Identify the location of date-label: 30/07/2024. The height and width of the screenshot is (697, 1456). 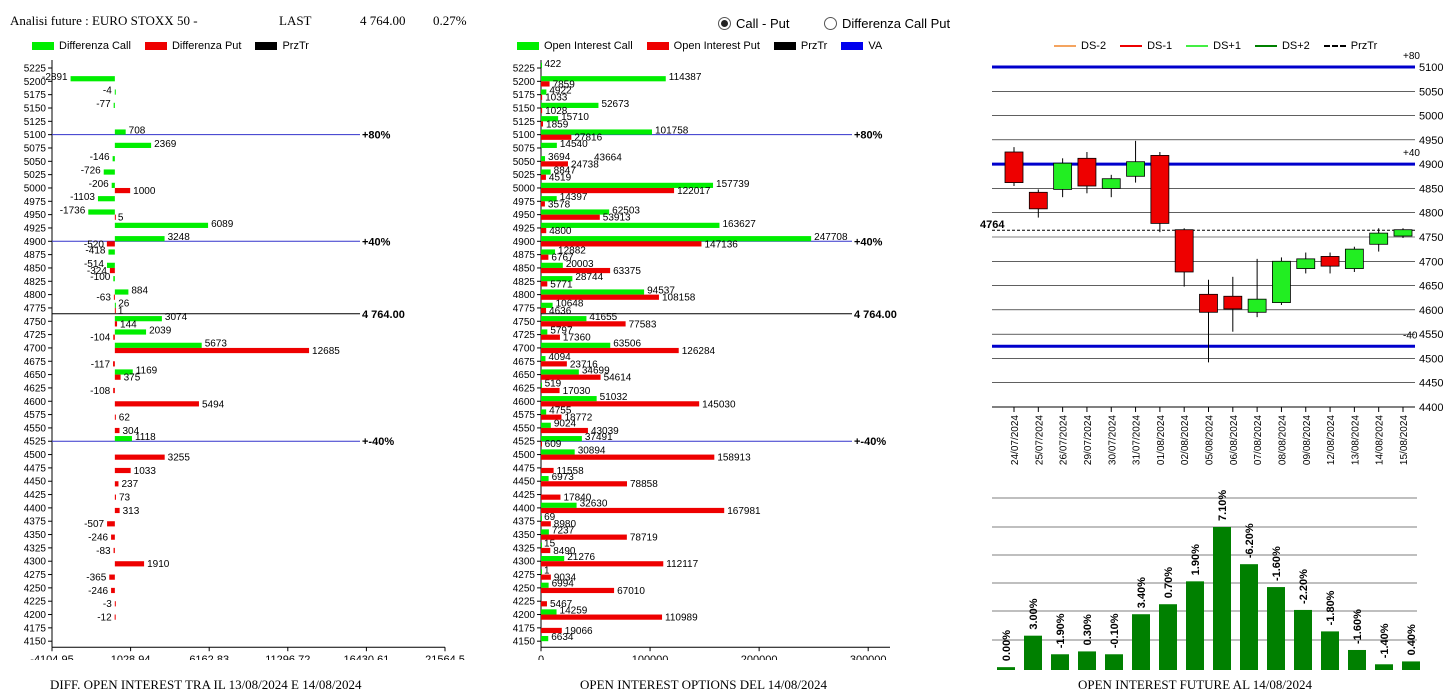
(1112, 440).